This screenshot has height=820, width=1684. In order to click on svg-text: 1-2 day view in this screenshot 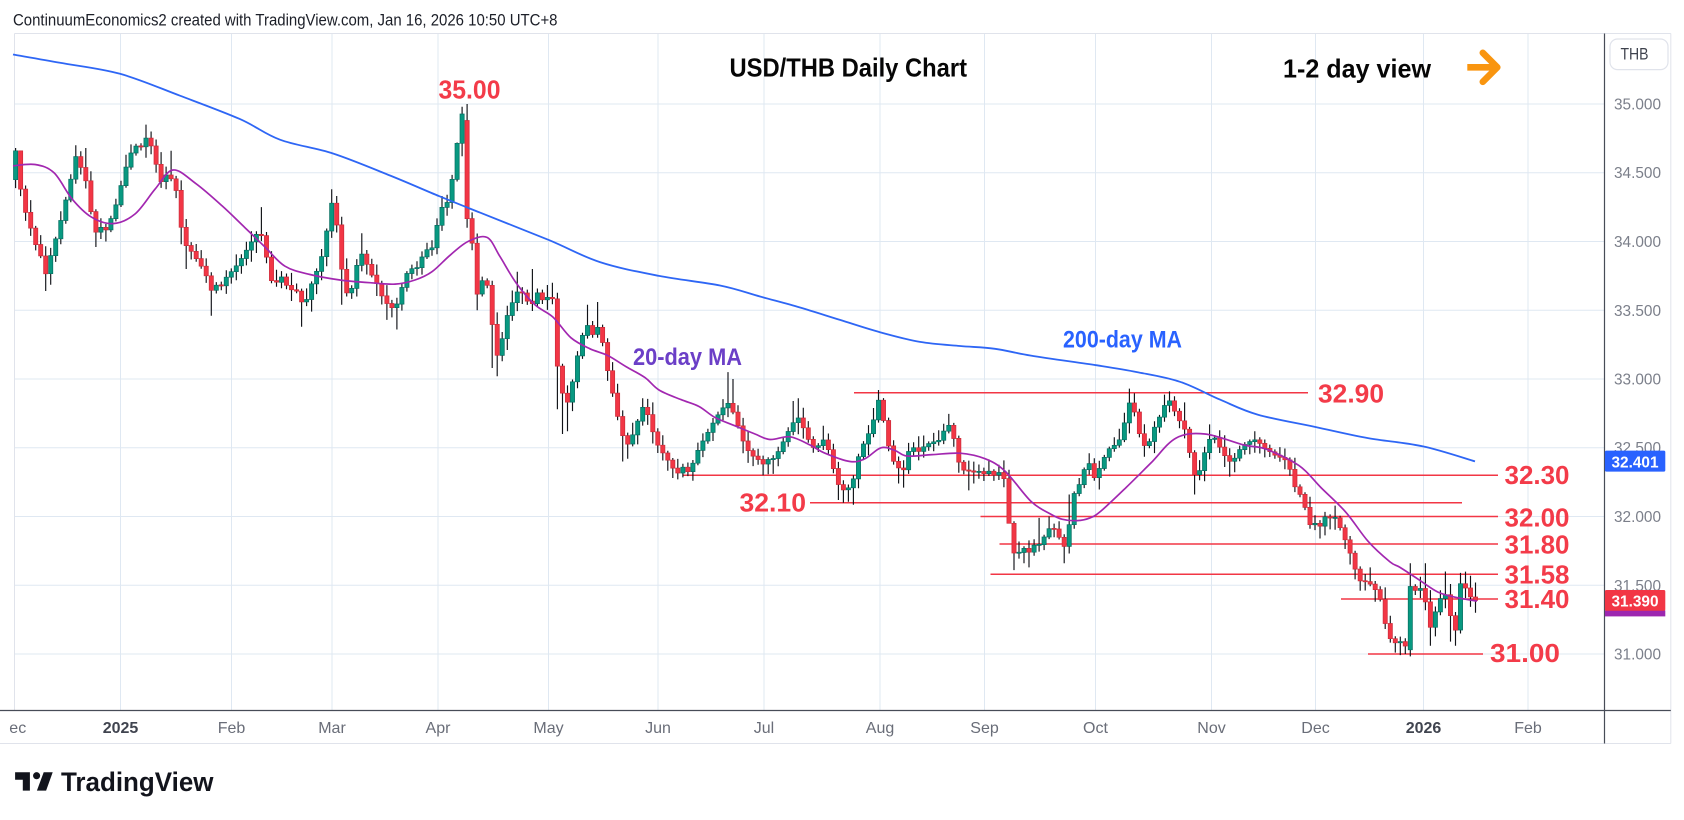, I will do `click(1357, 69)`.